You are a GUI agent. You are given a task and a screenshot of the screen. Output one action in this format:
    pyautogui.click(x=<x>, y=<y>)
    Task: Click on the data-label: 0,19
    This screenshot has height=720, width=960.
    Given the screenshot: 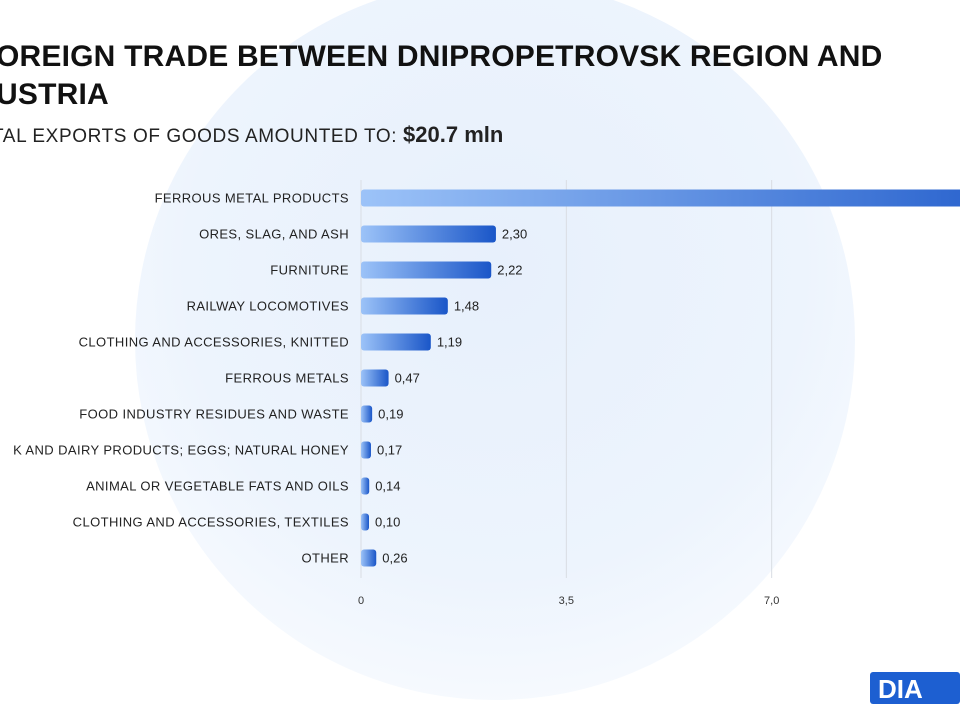 What is the action you would take?
    pyautogui.click(x=390, y=414)
    